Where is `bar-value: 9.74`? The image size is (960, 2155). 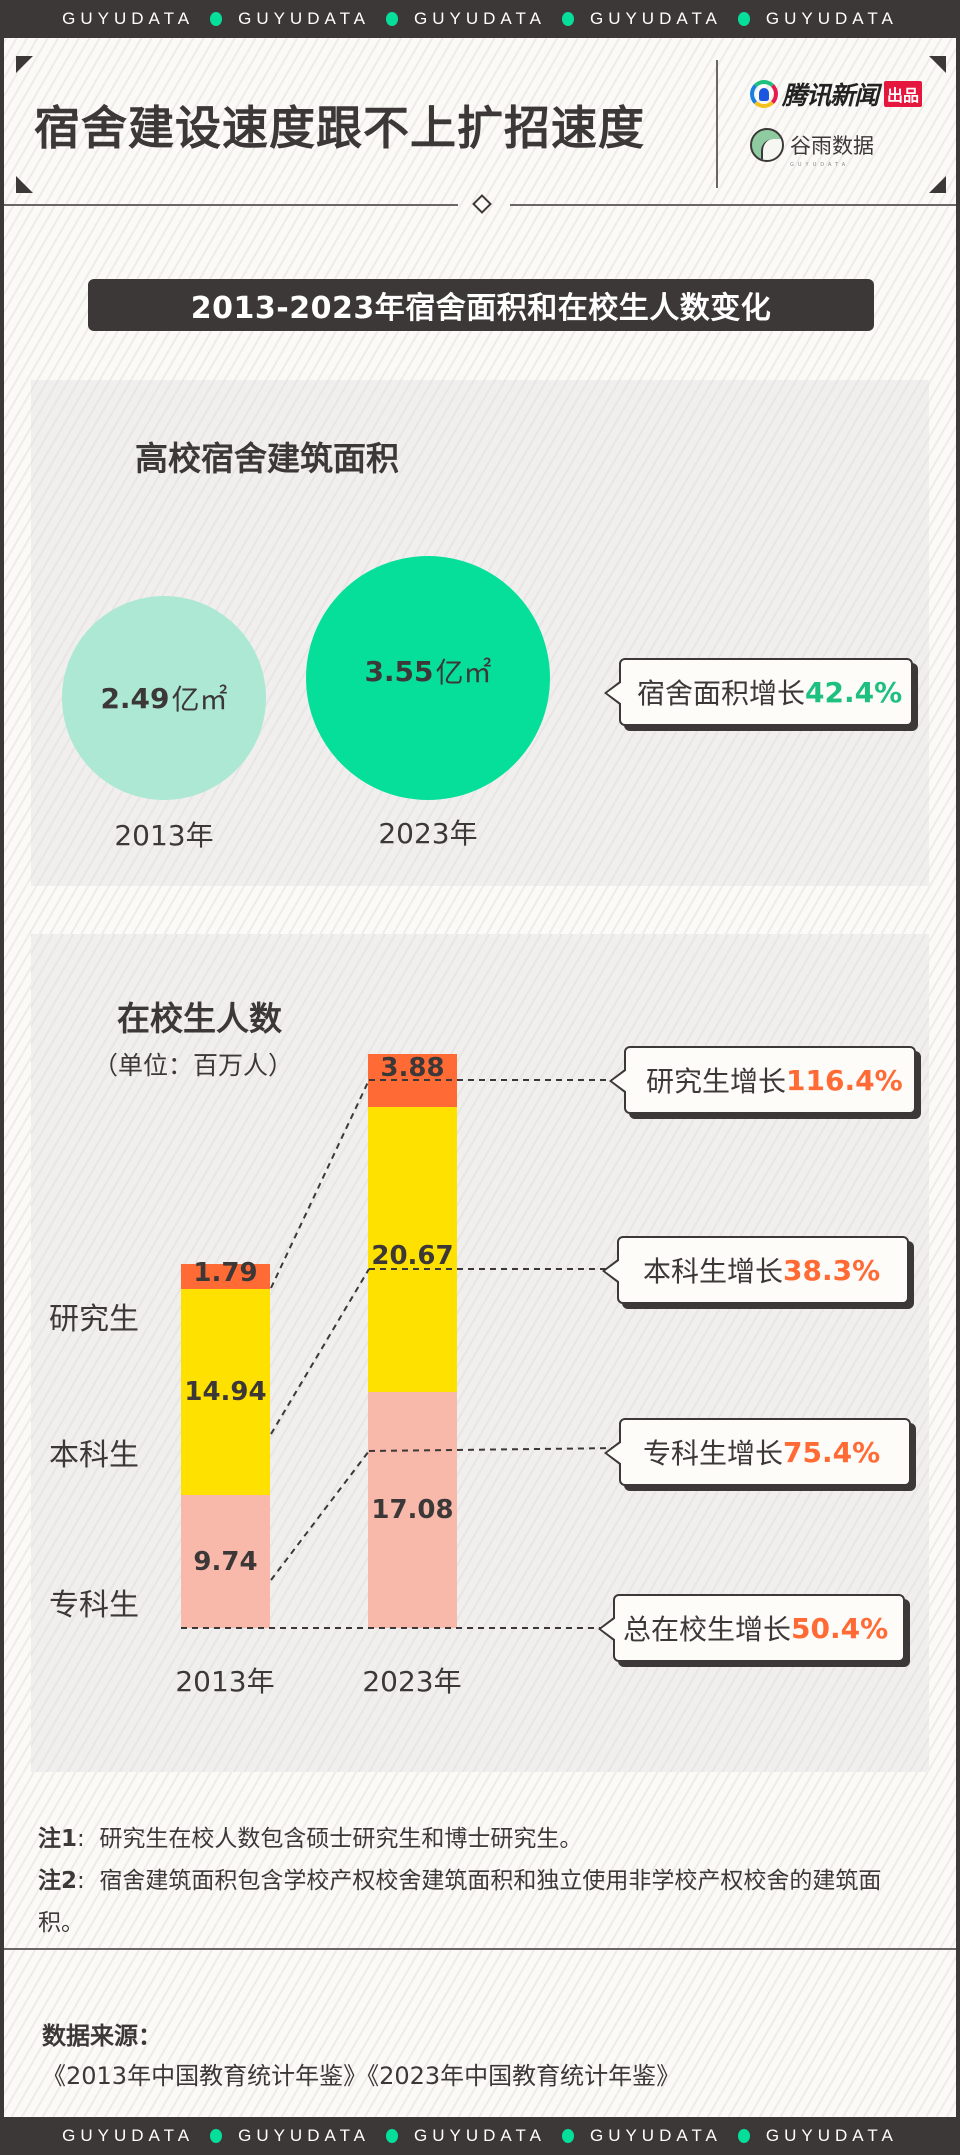 bar-value: 9.74 is located at coordinates (225, 1561).